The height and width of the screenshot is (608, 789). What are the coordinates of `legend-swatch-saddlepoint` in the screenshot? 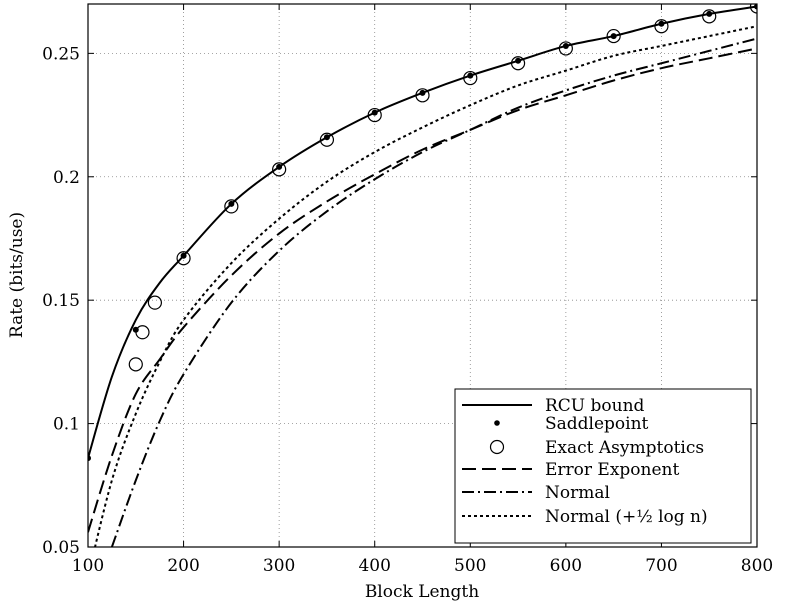 It's located at (497, 423).